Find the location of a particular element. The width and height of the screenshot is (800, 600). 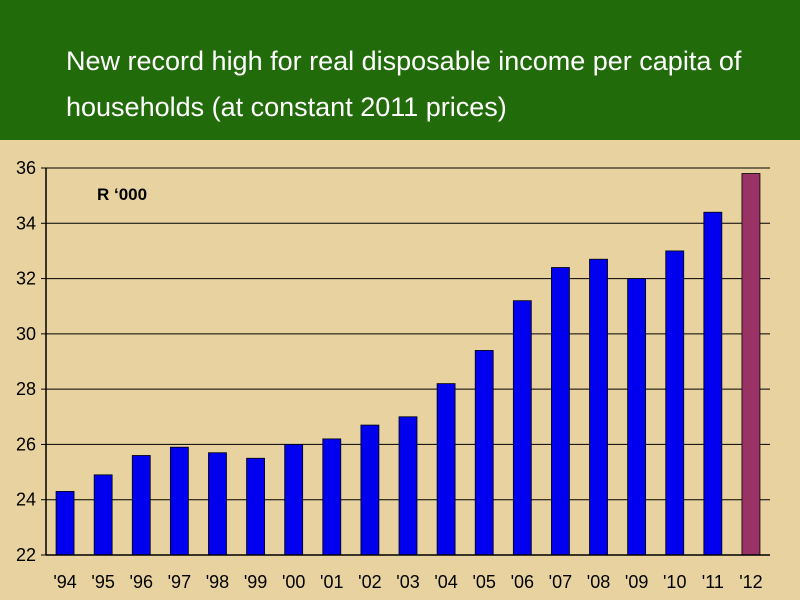

y-tick-label: 26 is located at coordinates (26, 444).